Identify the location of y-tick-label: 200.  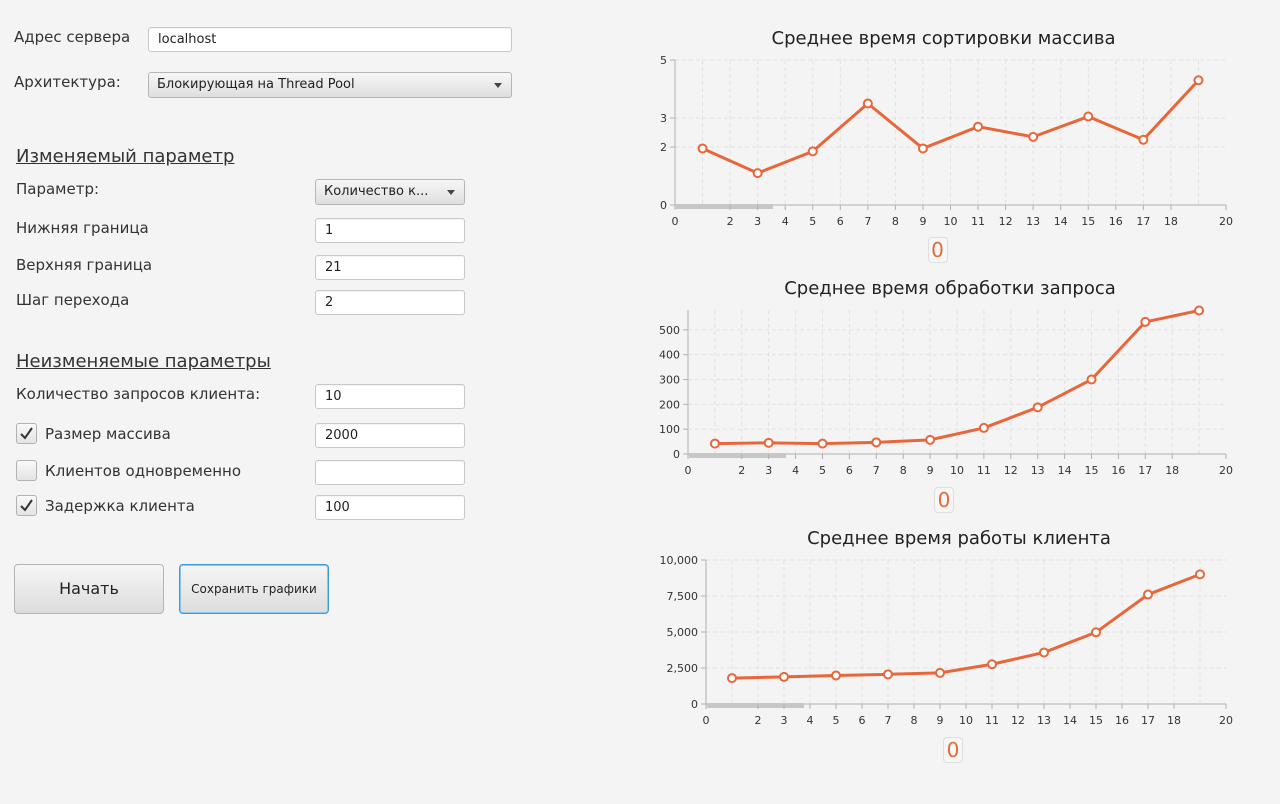
(669, 404).